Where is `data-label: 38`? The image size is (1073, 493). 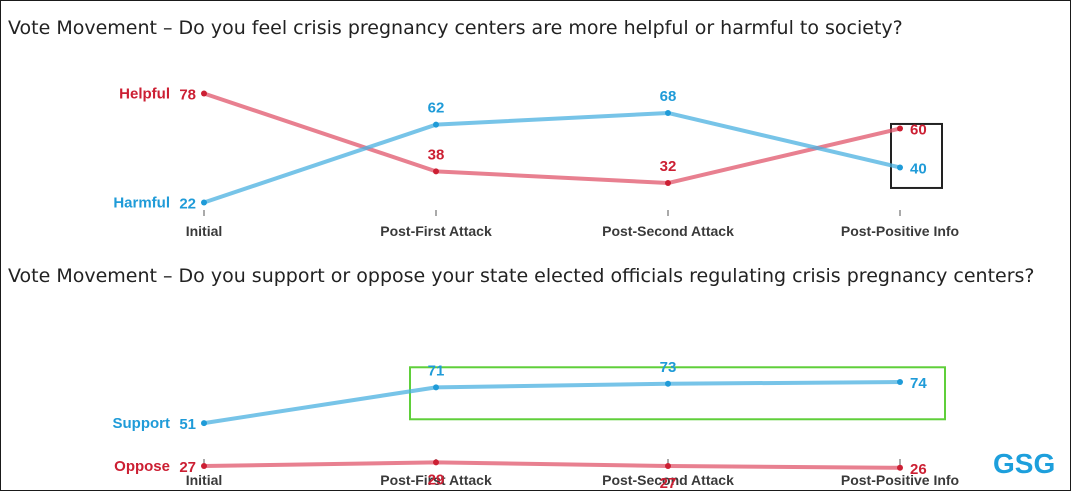 data-label: 38 is located at coordinates (436, 154).